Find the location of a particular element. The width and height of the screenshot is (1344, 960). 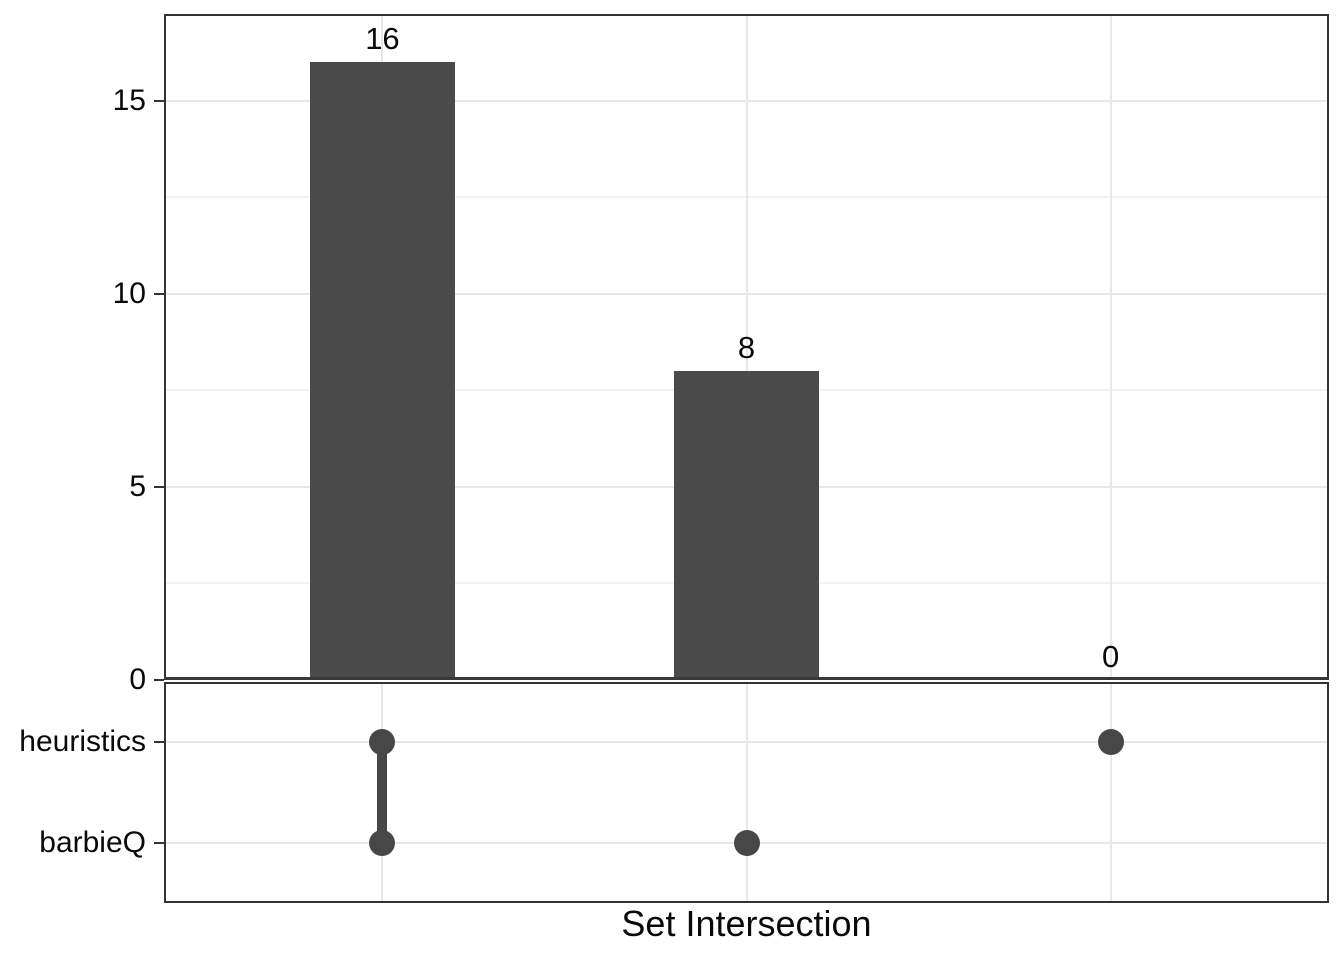

bar-value-label: 16 is located at coordinates (382, 38).